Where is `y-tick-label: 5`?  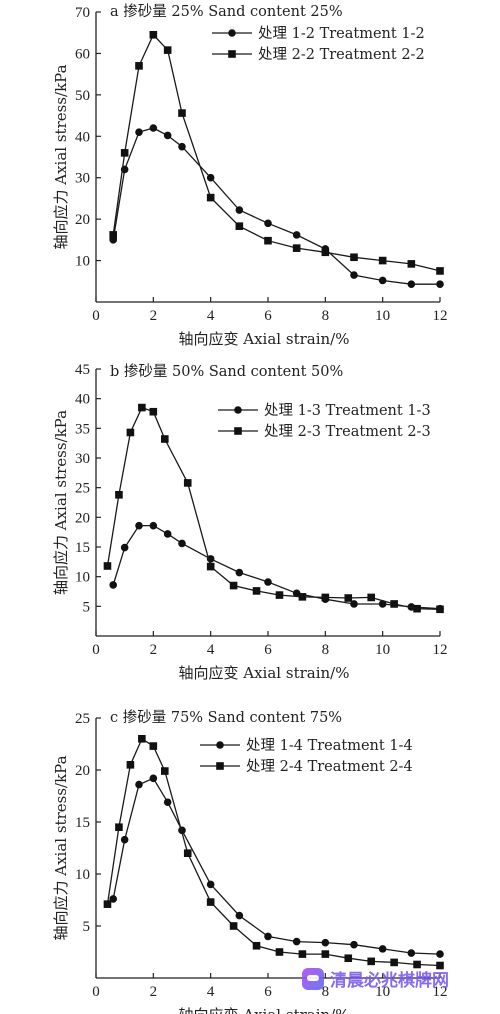 y-tick-label: 5 is located at coordinates (87, 607).